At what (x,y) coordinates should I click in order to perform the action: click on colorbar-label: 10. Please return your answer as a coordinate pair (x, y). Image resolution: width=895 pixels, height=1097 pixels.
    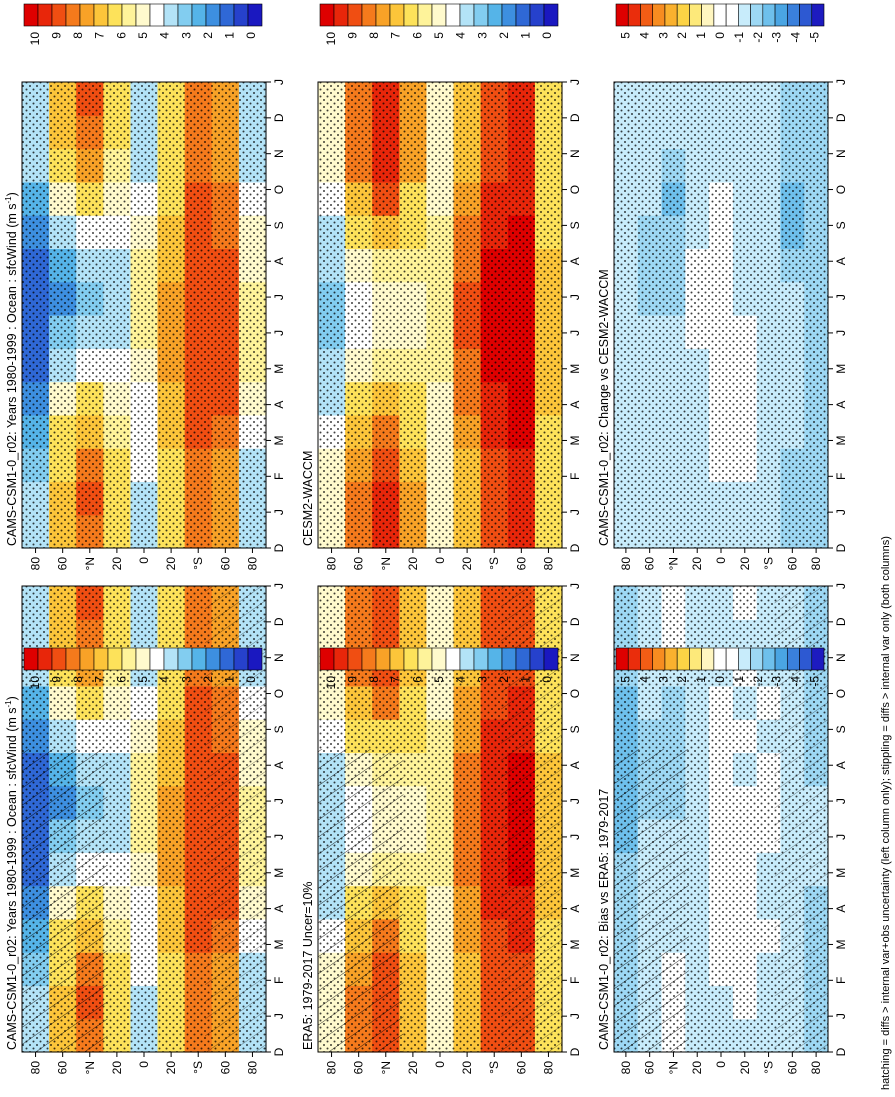
    Looking at the image, I should click on (331, 683).